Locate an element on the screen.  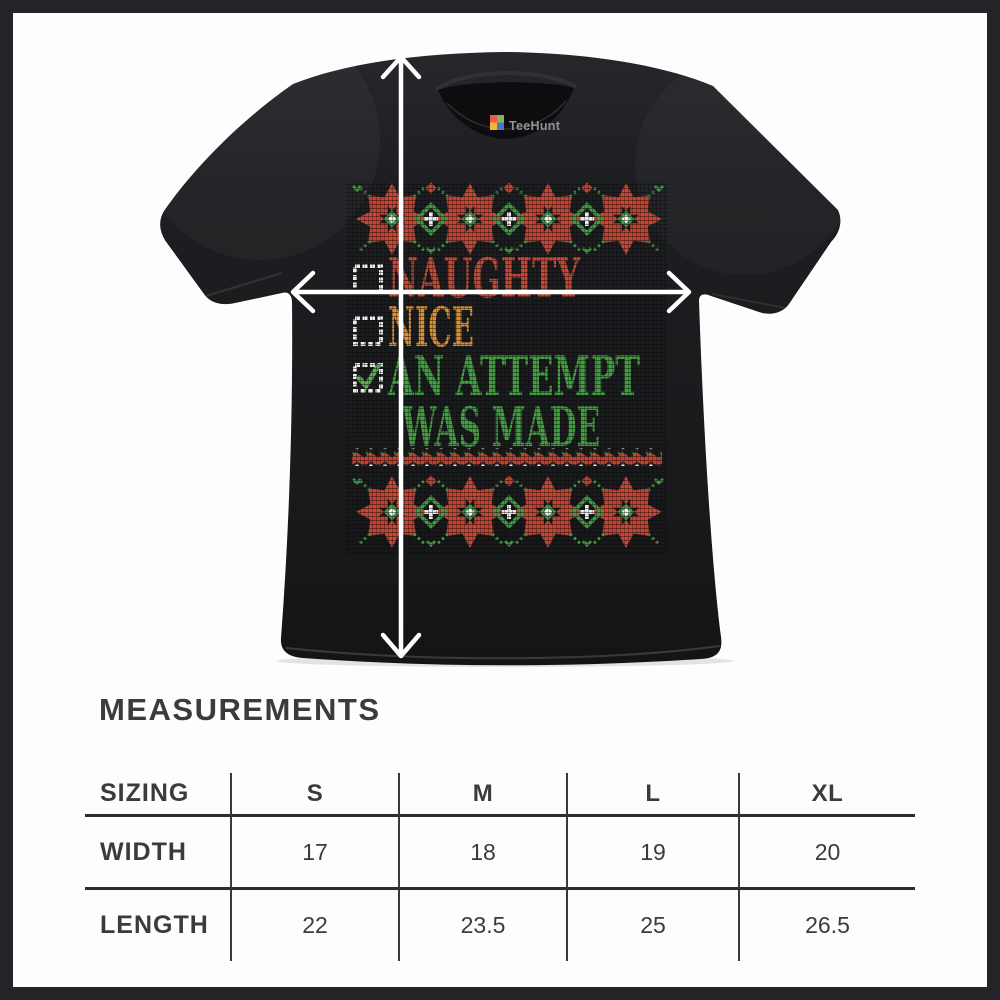
table-header-sizing: SIZING is located at coordinates (158, 795).